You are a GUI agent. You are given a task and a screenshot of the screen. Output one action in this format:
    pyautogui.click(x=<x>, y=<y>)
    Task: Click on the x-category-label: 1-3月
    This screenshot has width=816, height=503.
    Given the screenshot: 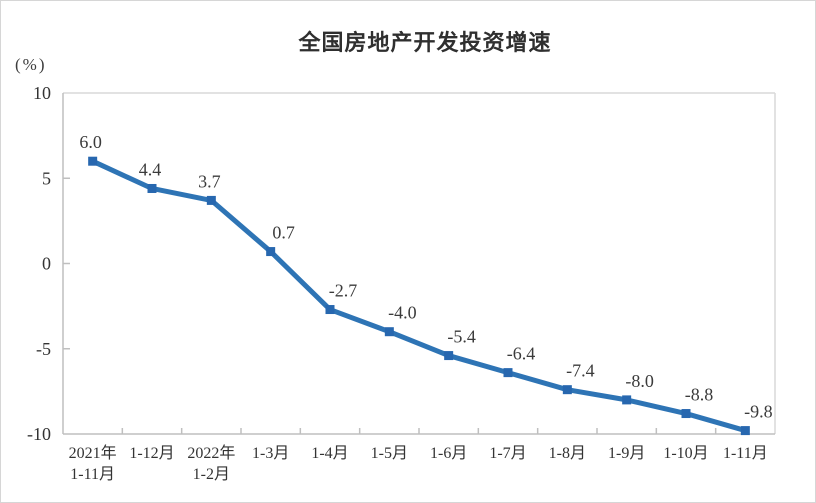 What is the action you would take?
    pyautogui.click(x=270, y=453)
    